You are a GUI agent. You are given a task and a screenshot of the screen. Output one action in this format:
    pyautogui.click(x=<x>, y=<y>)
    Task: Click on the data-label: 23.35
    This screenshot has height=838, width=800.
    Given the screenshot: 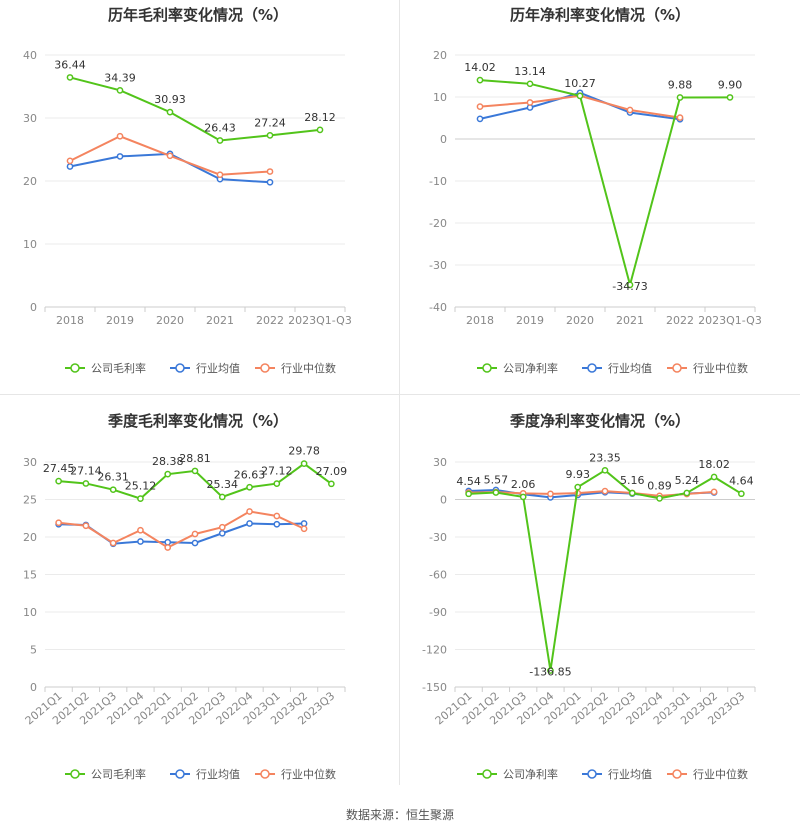 What is the action you would take?
    pyautogui.click(x=605, y=457)
    